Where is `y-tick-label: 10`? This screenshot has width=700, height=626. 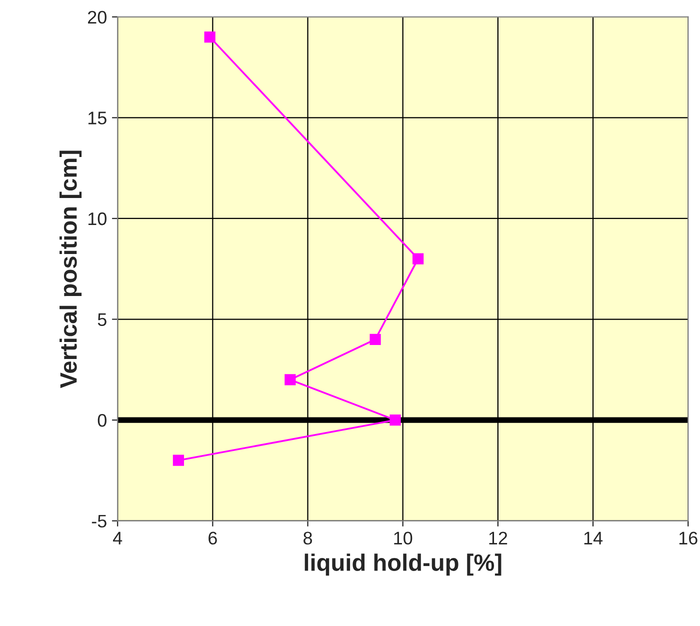
y-tick-label: 10 is located at coordinates (97, 219).